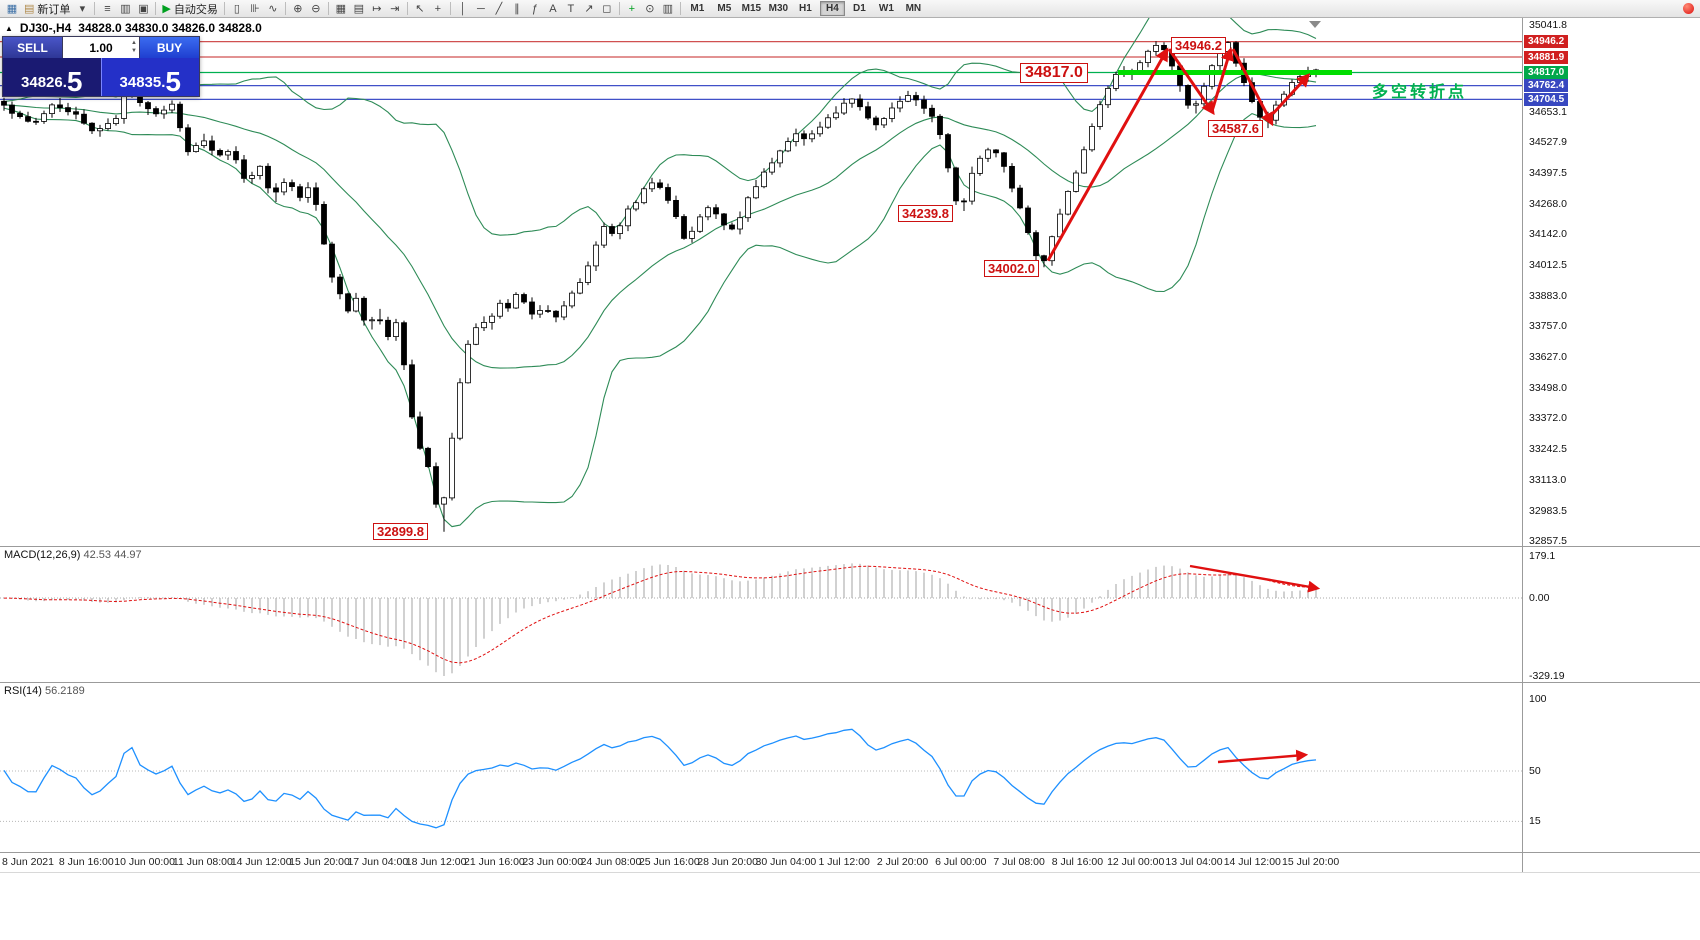 This screenshot has width=1700, height=940. I want to click on timeframe-MN: MN, so click(913, 8).